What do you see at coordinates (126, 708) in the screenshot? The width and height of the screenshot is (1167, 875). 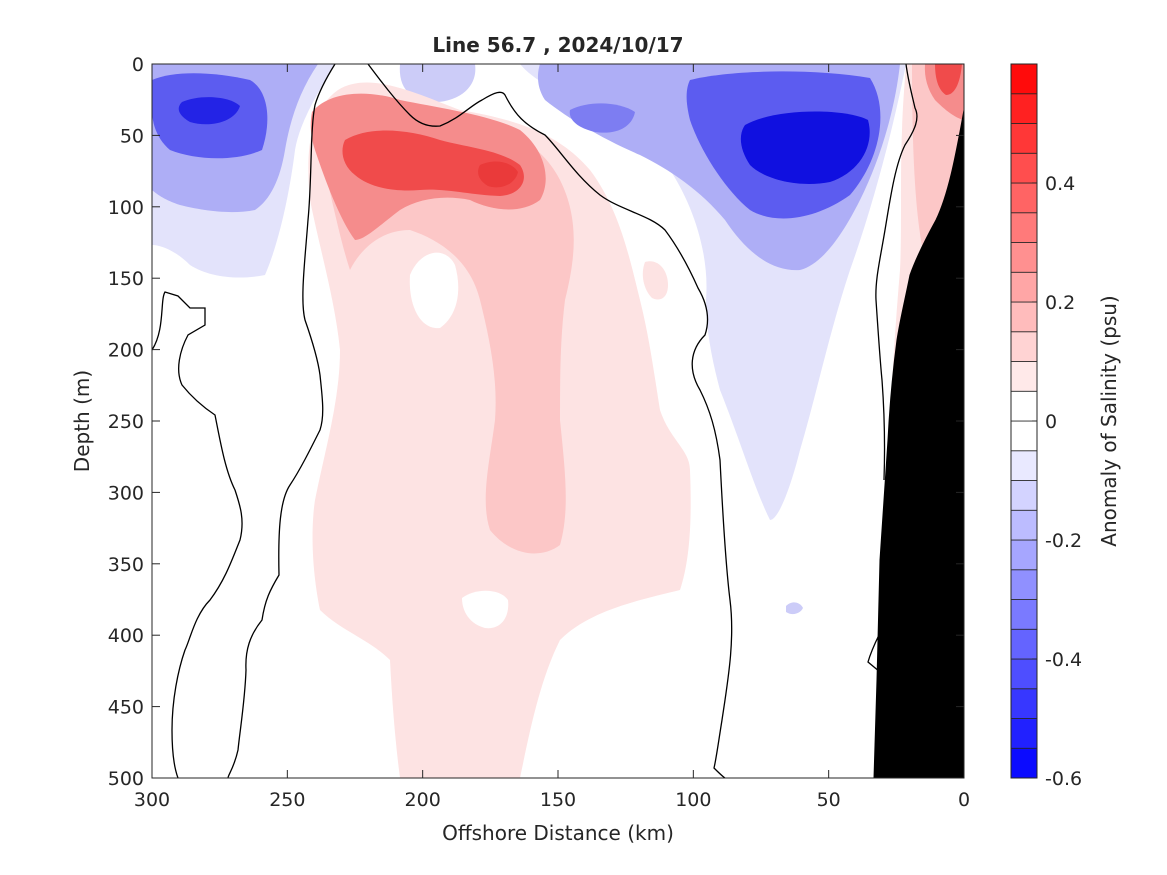 I see `y-tick-label: 450` at bounding box center [126, 708].